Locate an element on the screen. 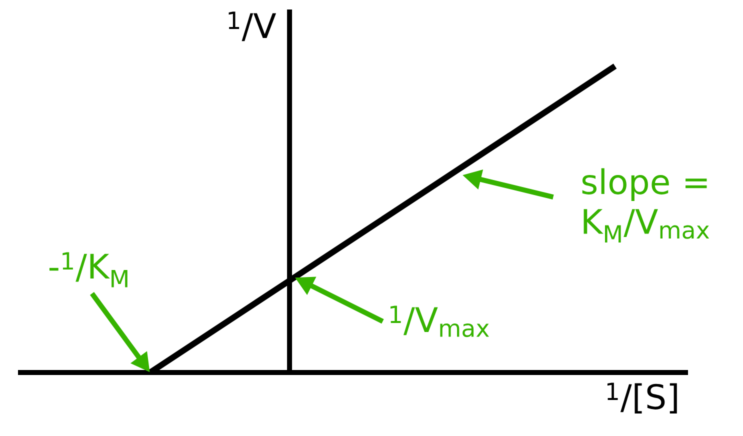  annotation: slope = K$_{M}$/V$_{max}$ is located at coordinates (646, 205).